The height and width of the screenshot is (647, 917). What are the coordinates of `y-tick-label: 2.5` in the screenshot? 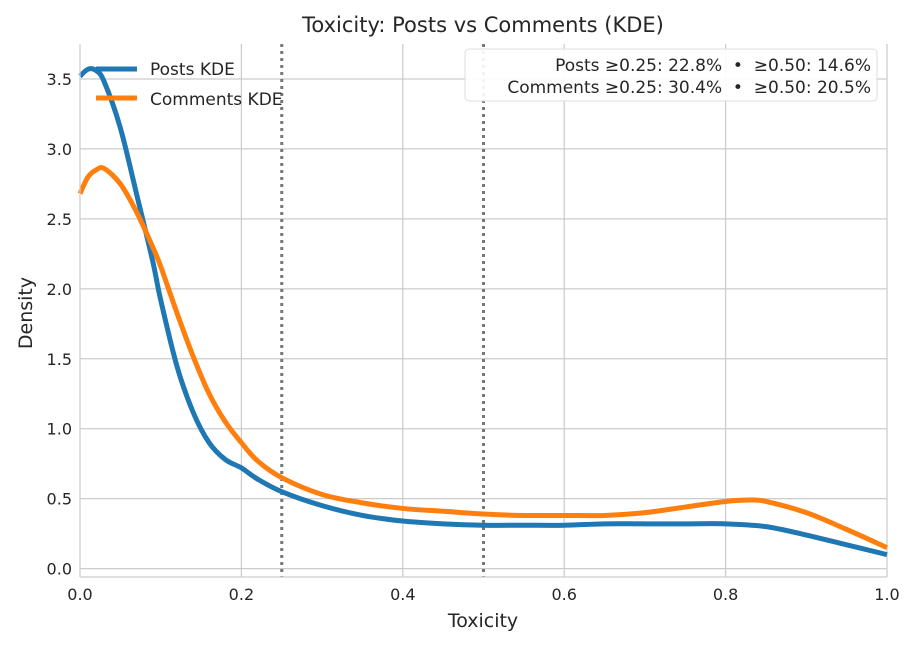 It's located at (59, 219).